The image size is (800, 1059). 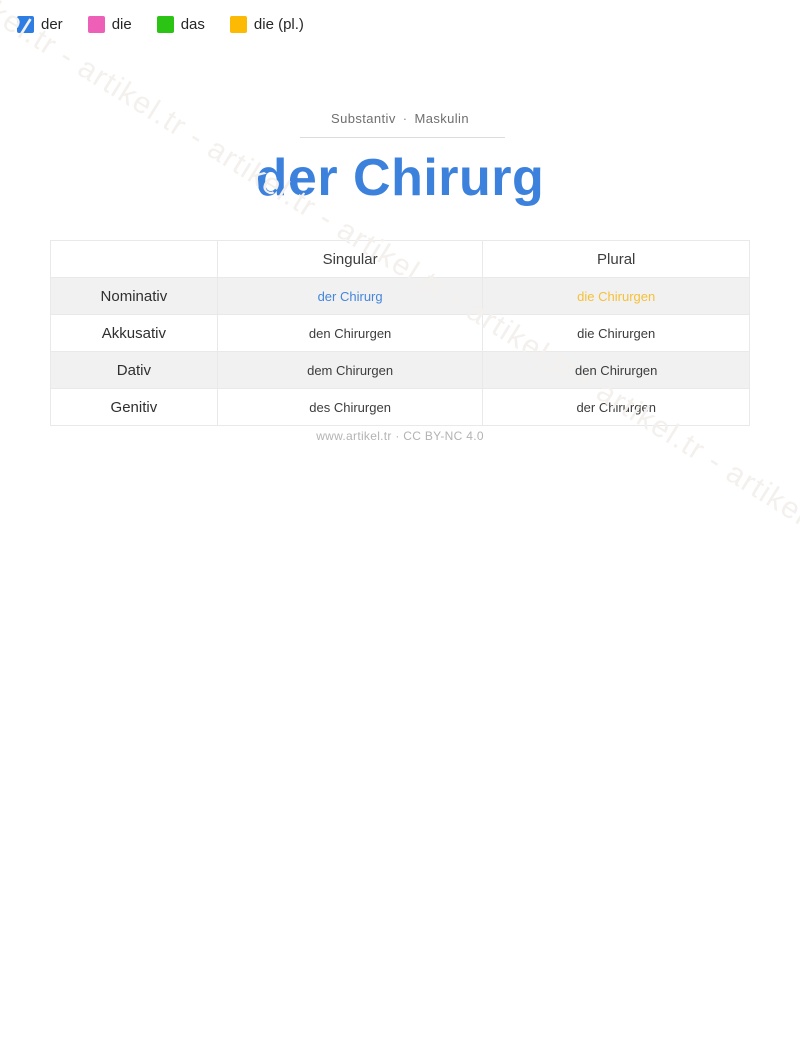 What do you see at coordinates (350, 259) in the screenshot?
I see `header-singular-cell: Singular` at bounding box center [350, 259].